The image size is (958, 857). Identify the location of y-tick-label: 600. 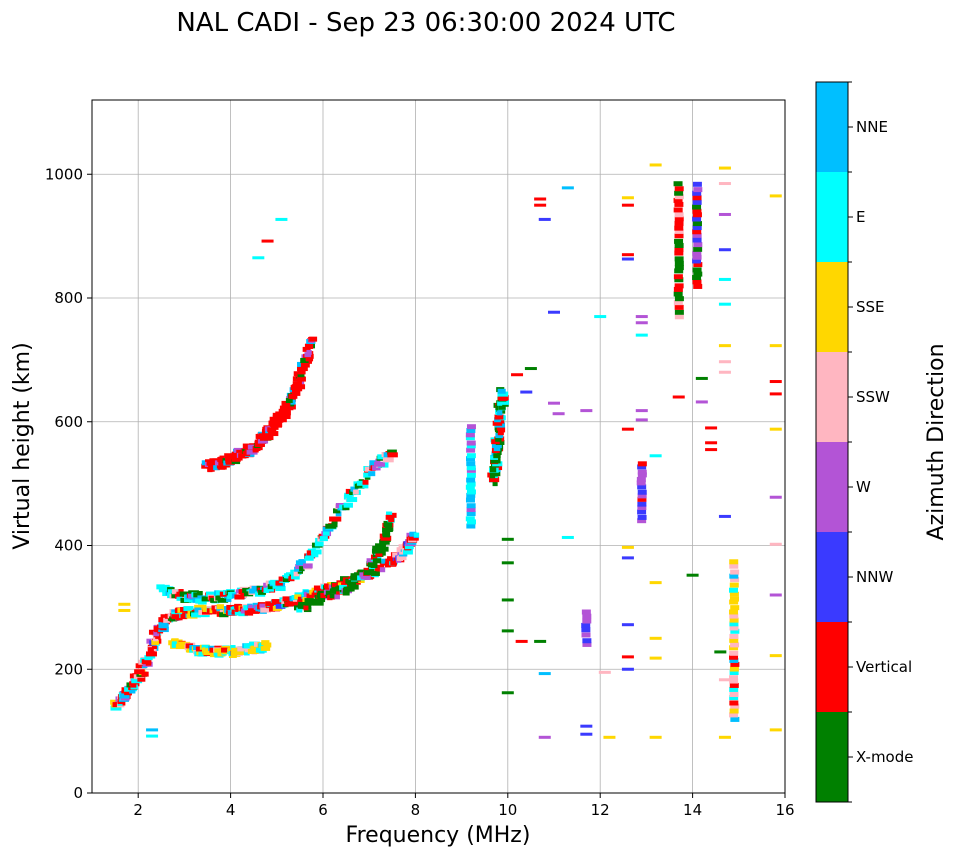
(68, 422).